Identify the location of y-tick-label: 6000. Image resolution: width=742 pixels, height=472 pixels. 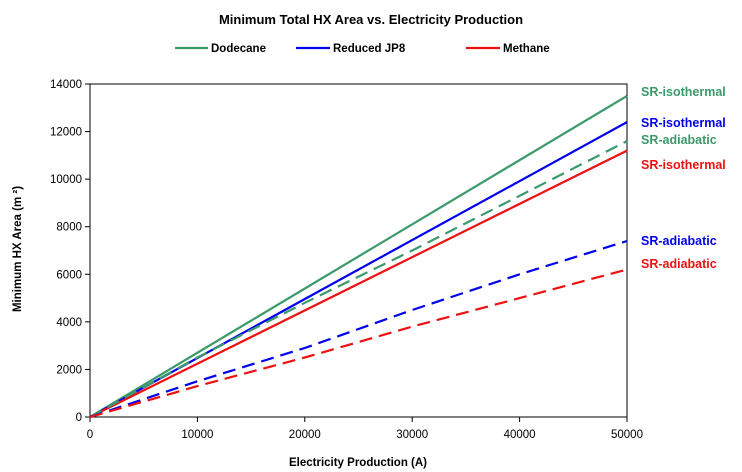
(69, 275).